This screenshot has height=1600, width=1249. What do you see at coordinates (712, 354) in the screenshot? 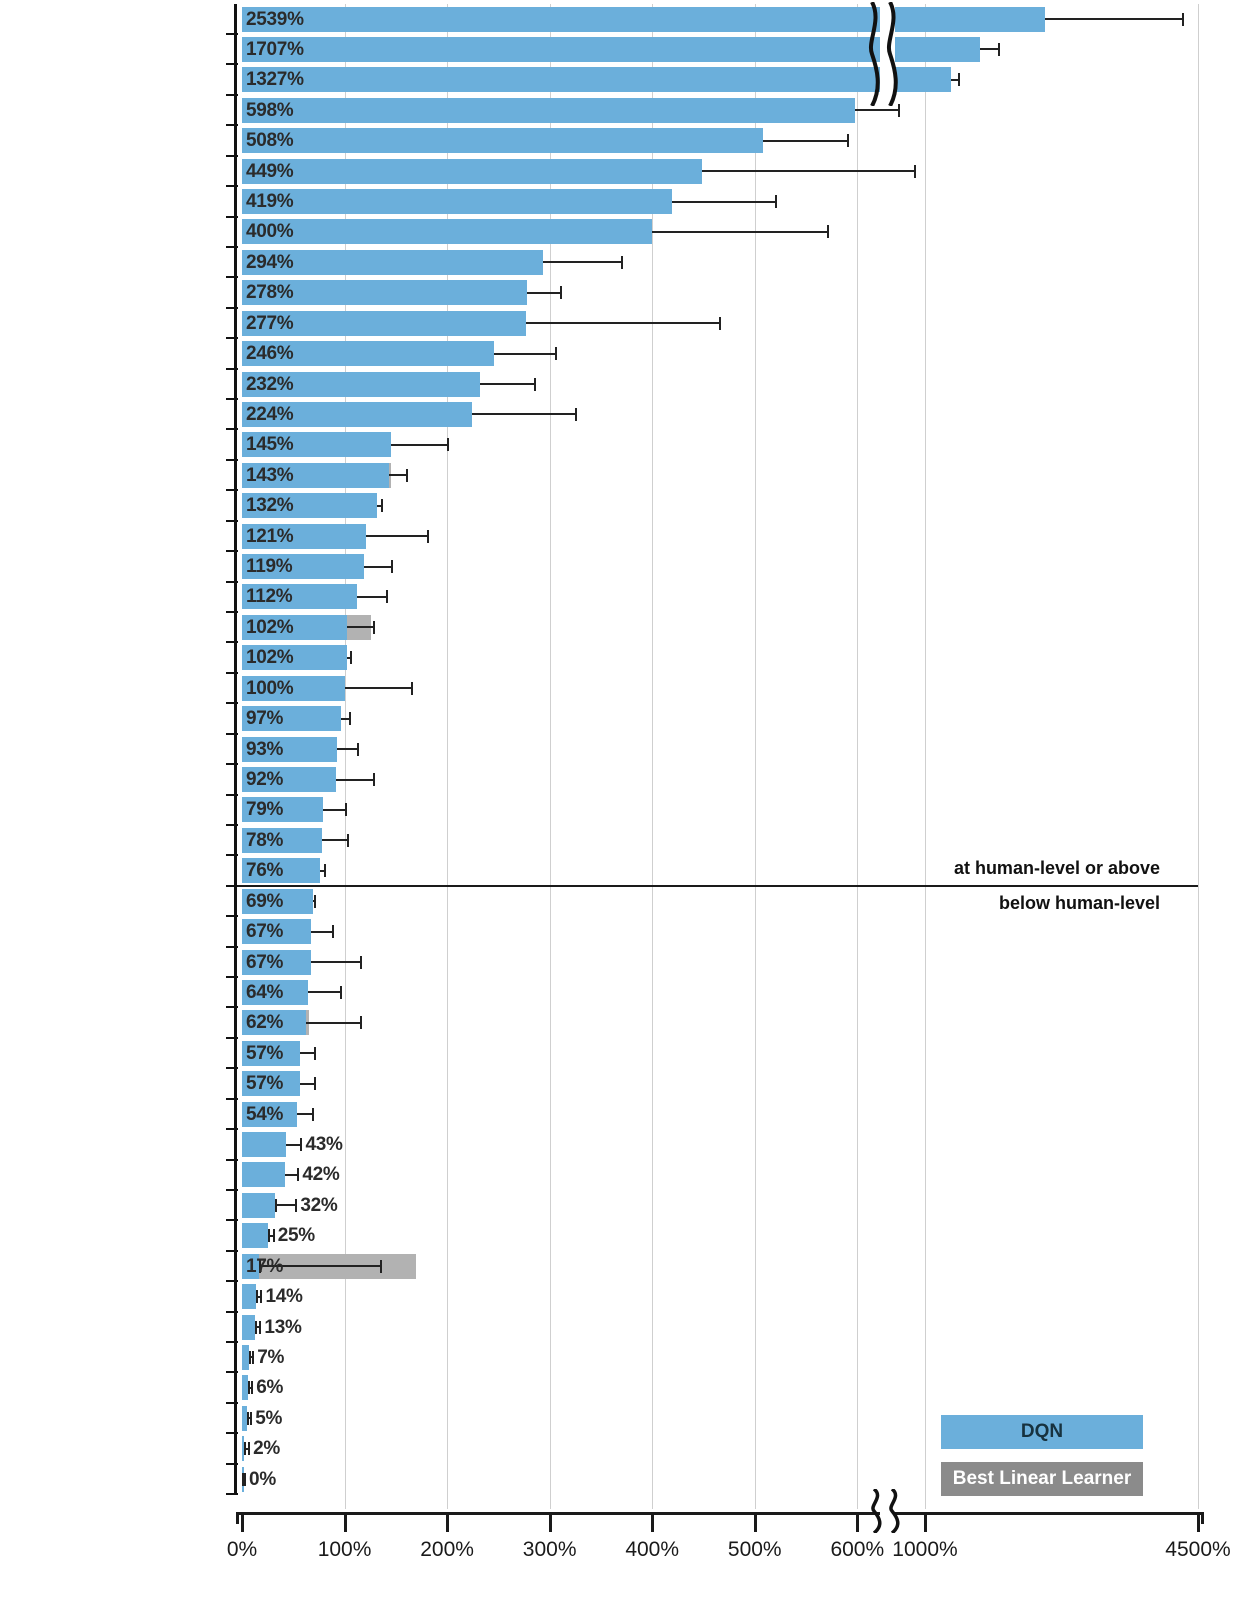
I see `chart-row: Assault246%` at bounding box center [712, 354].